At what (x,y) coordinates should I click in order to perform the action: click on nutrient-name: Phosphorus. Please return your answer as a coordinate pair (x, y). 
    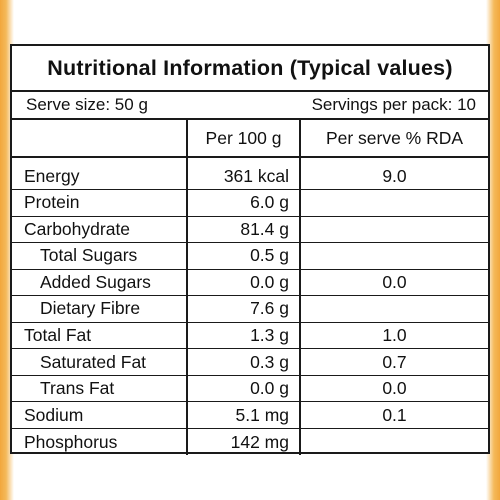
    Looking at the image, I should click on (100, 442).